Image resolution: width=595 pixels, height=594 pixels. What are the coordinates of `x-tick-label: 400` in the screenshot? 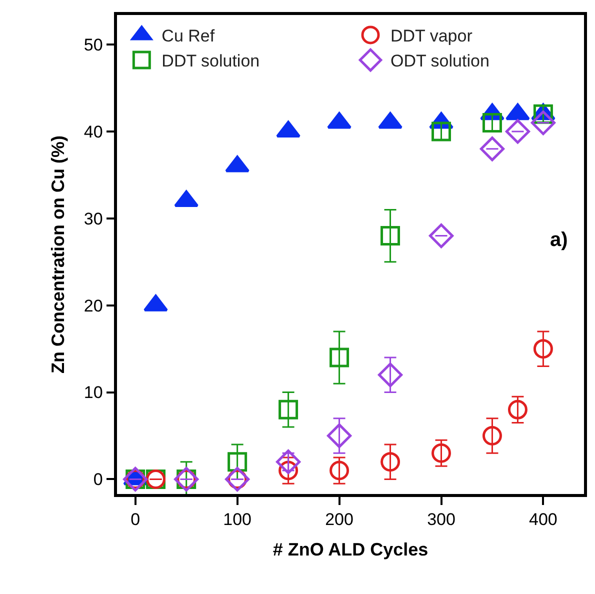 It's located at (543, 520).